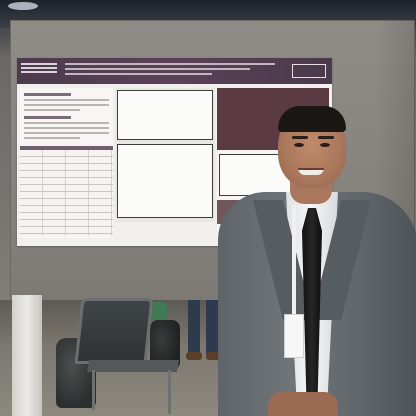 The width and height of the screenshot is (416, 416). What do you see at coordinates (39, 71) in the screenshot?
I see `poster-logo-left` at bounding box center [39, 71].